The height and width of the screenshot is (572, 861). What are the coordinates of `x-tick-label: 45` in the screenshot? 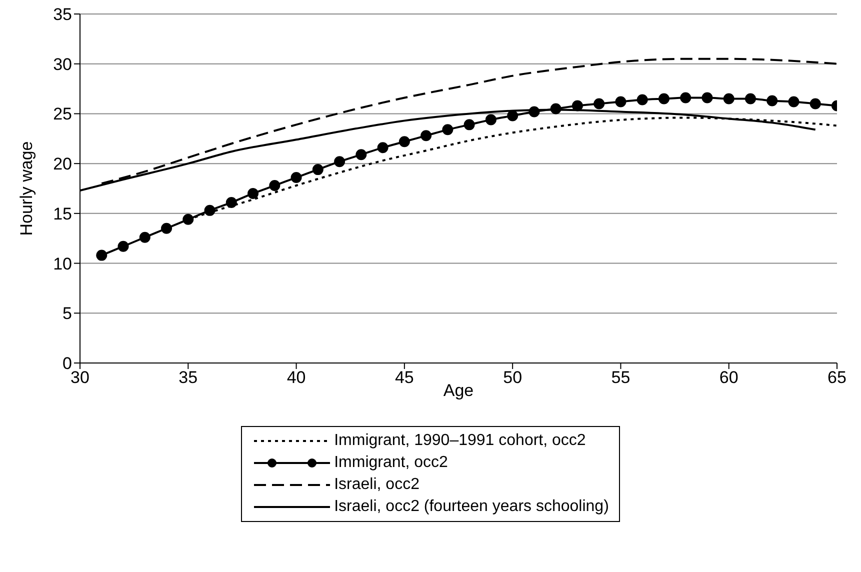 It's located at (404, 378).